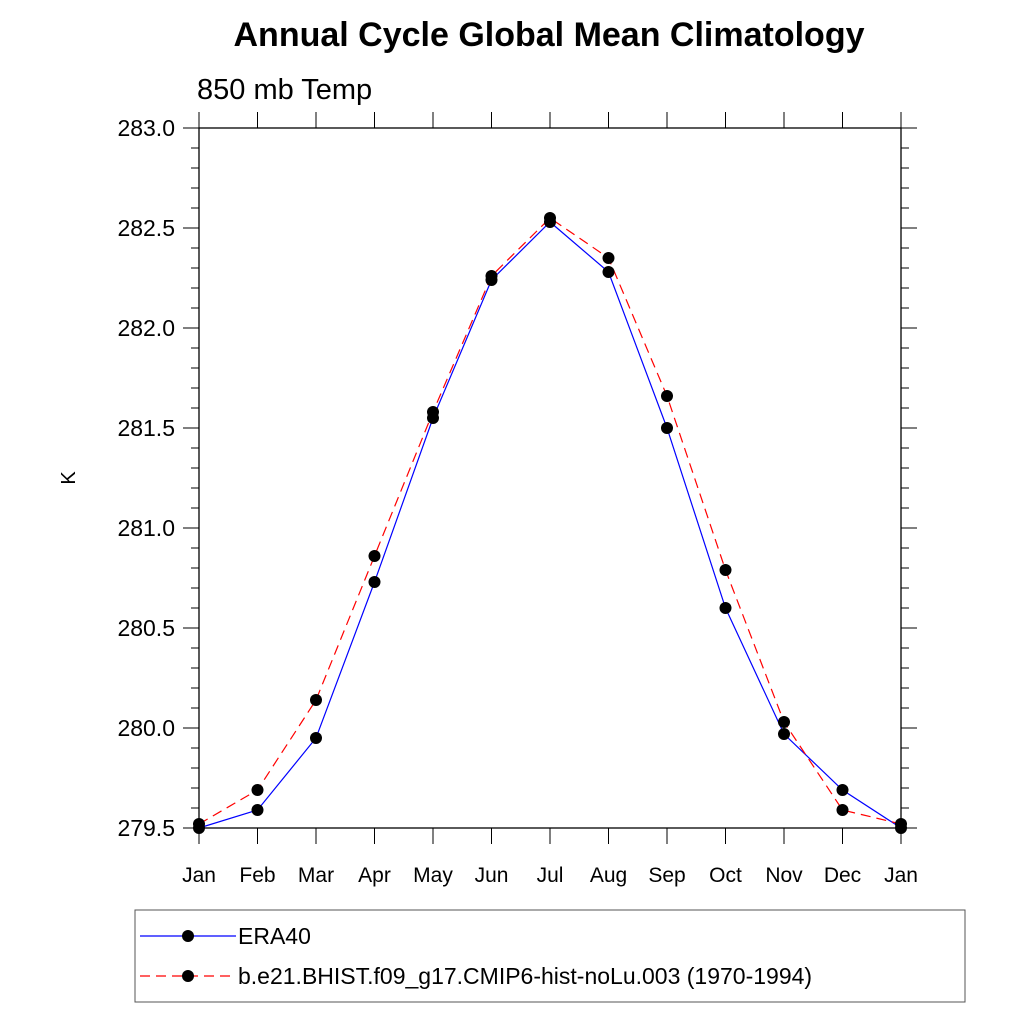 The image size is (1024, 1024). Describe the element at coordinates (666, 875) in the screenshot. I see `x-tick-label: Sep` at that location.